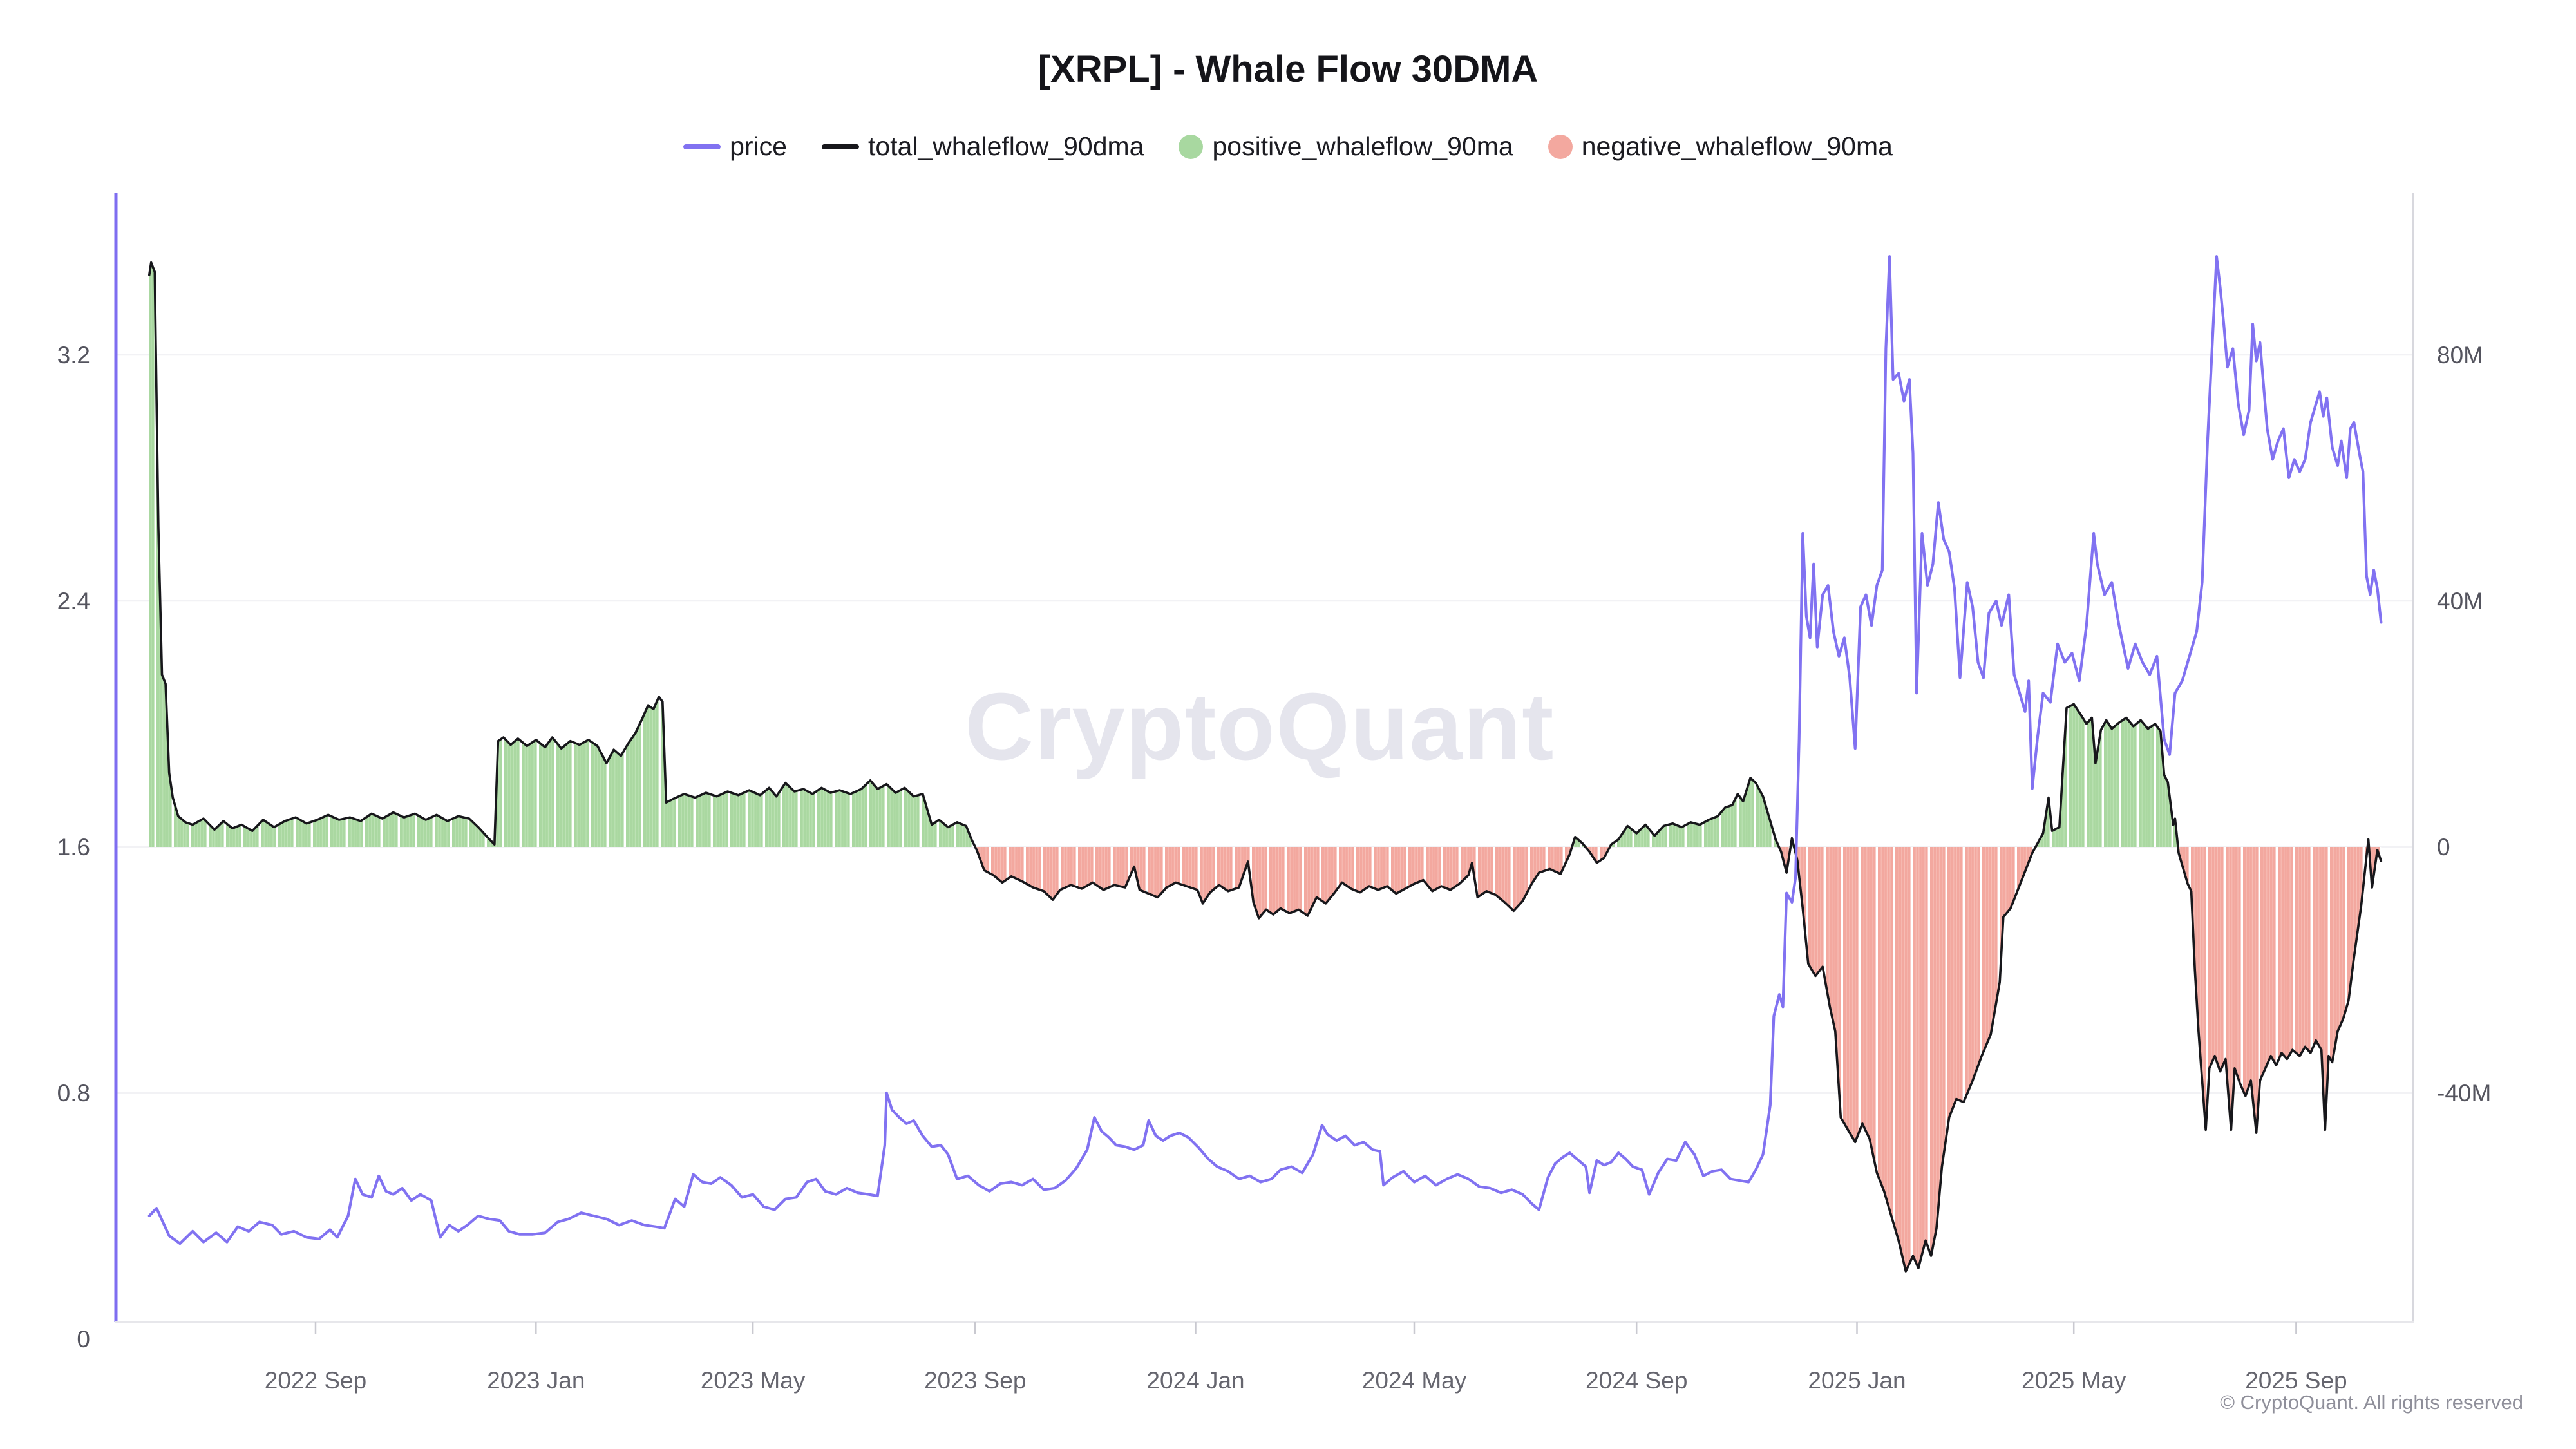 The width and height of the screenshot is (2576, 1449). What do you see at coordinates (2296, 1380) in the screenshot?
I see `x-axis-tick-label: 2025 Sep` at bounding box center [2296, 1380].